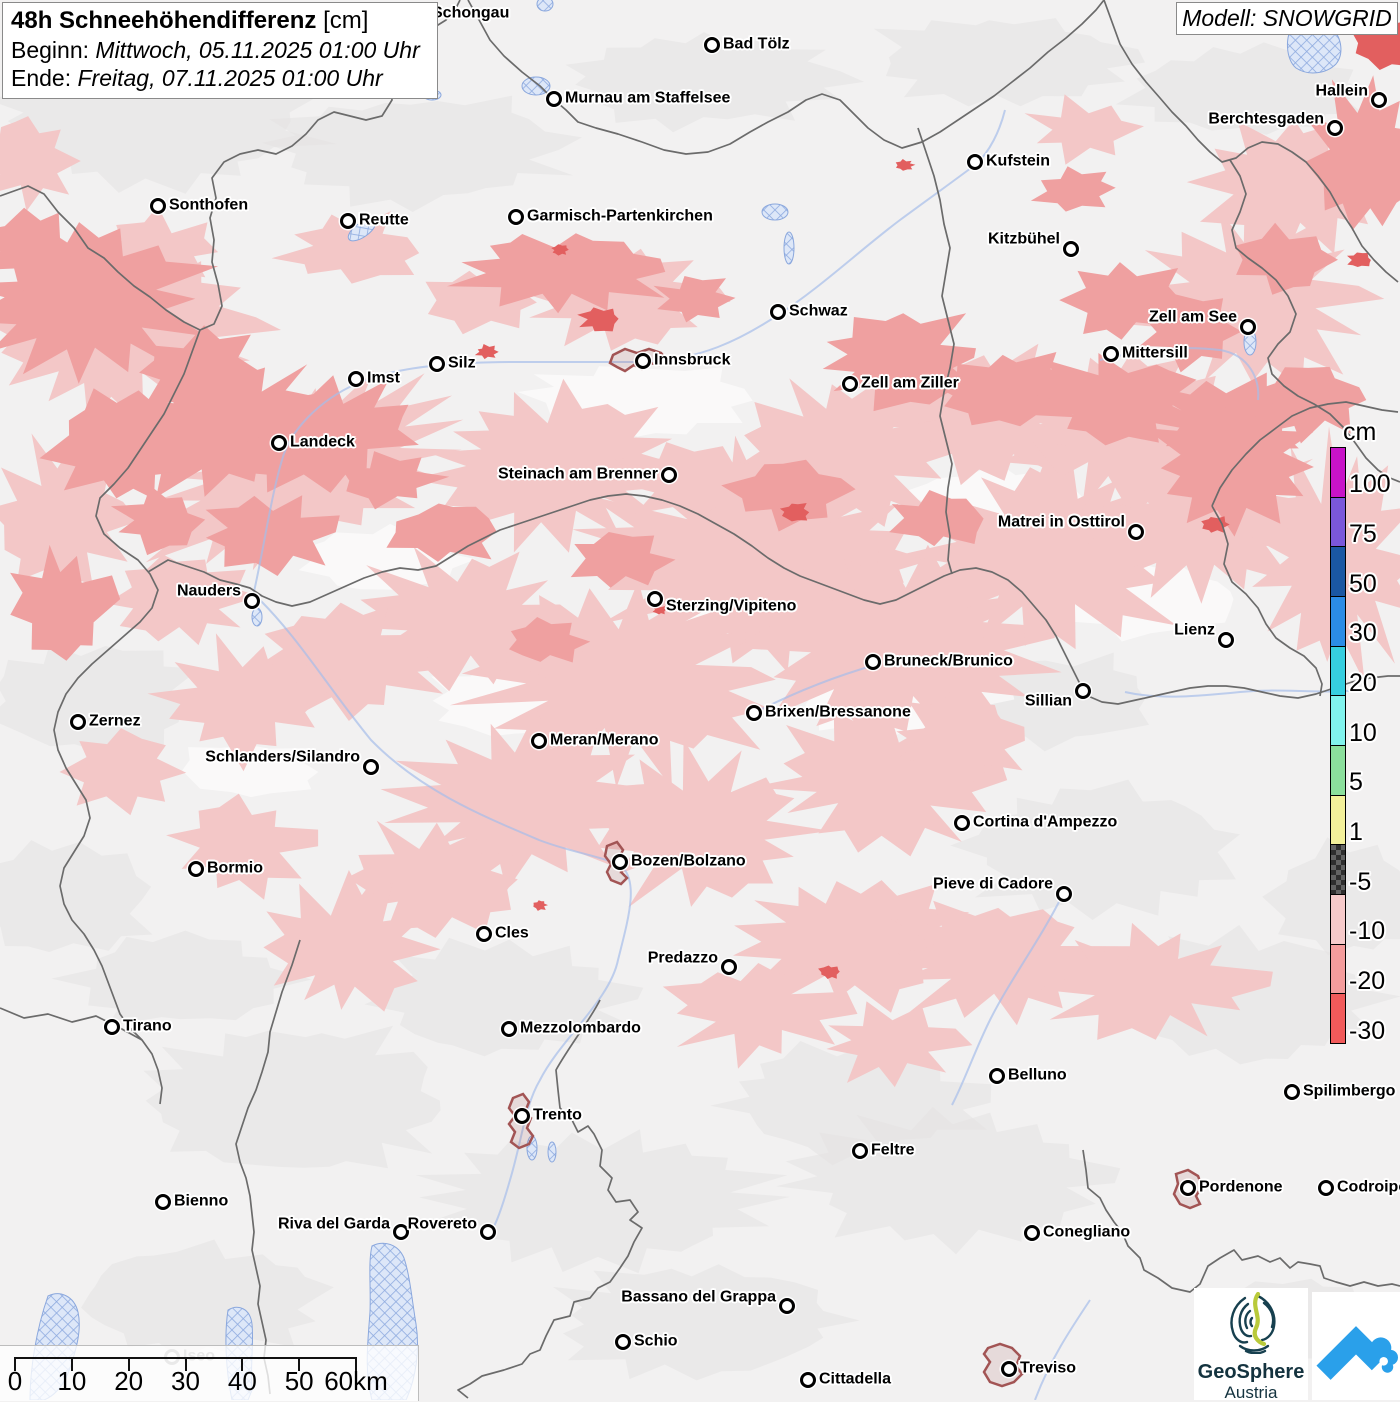  What do you see at coordinates (235, 869) in the screenshot?
I see `city-label: Bormio` at bounding box center [235, 869].